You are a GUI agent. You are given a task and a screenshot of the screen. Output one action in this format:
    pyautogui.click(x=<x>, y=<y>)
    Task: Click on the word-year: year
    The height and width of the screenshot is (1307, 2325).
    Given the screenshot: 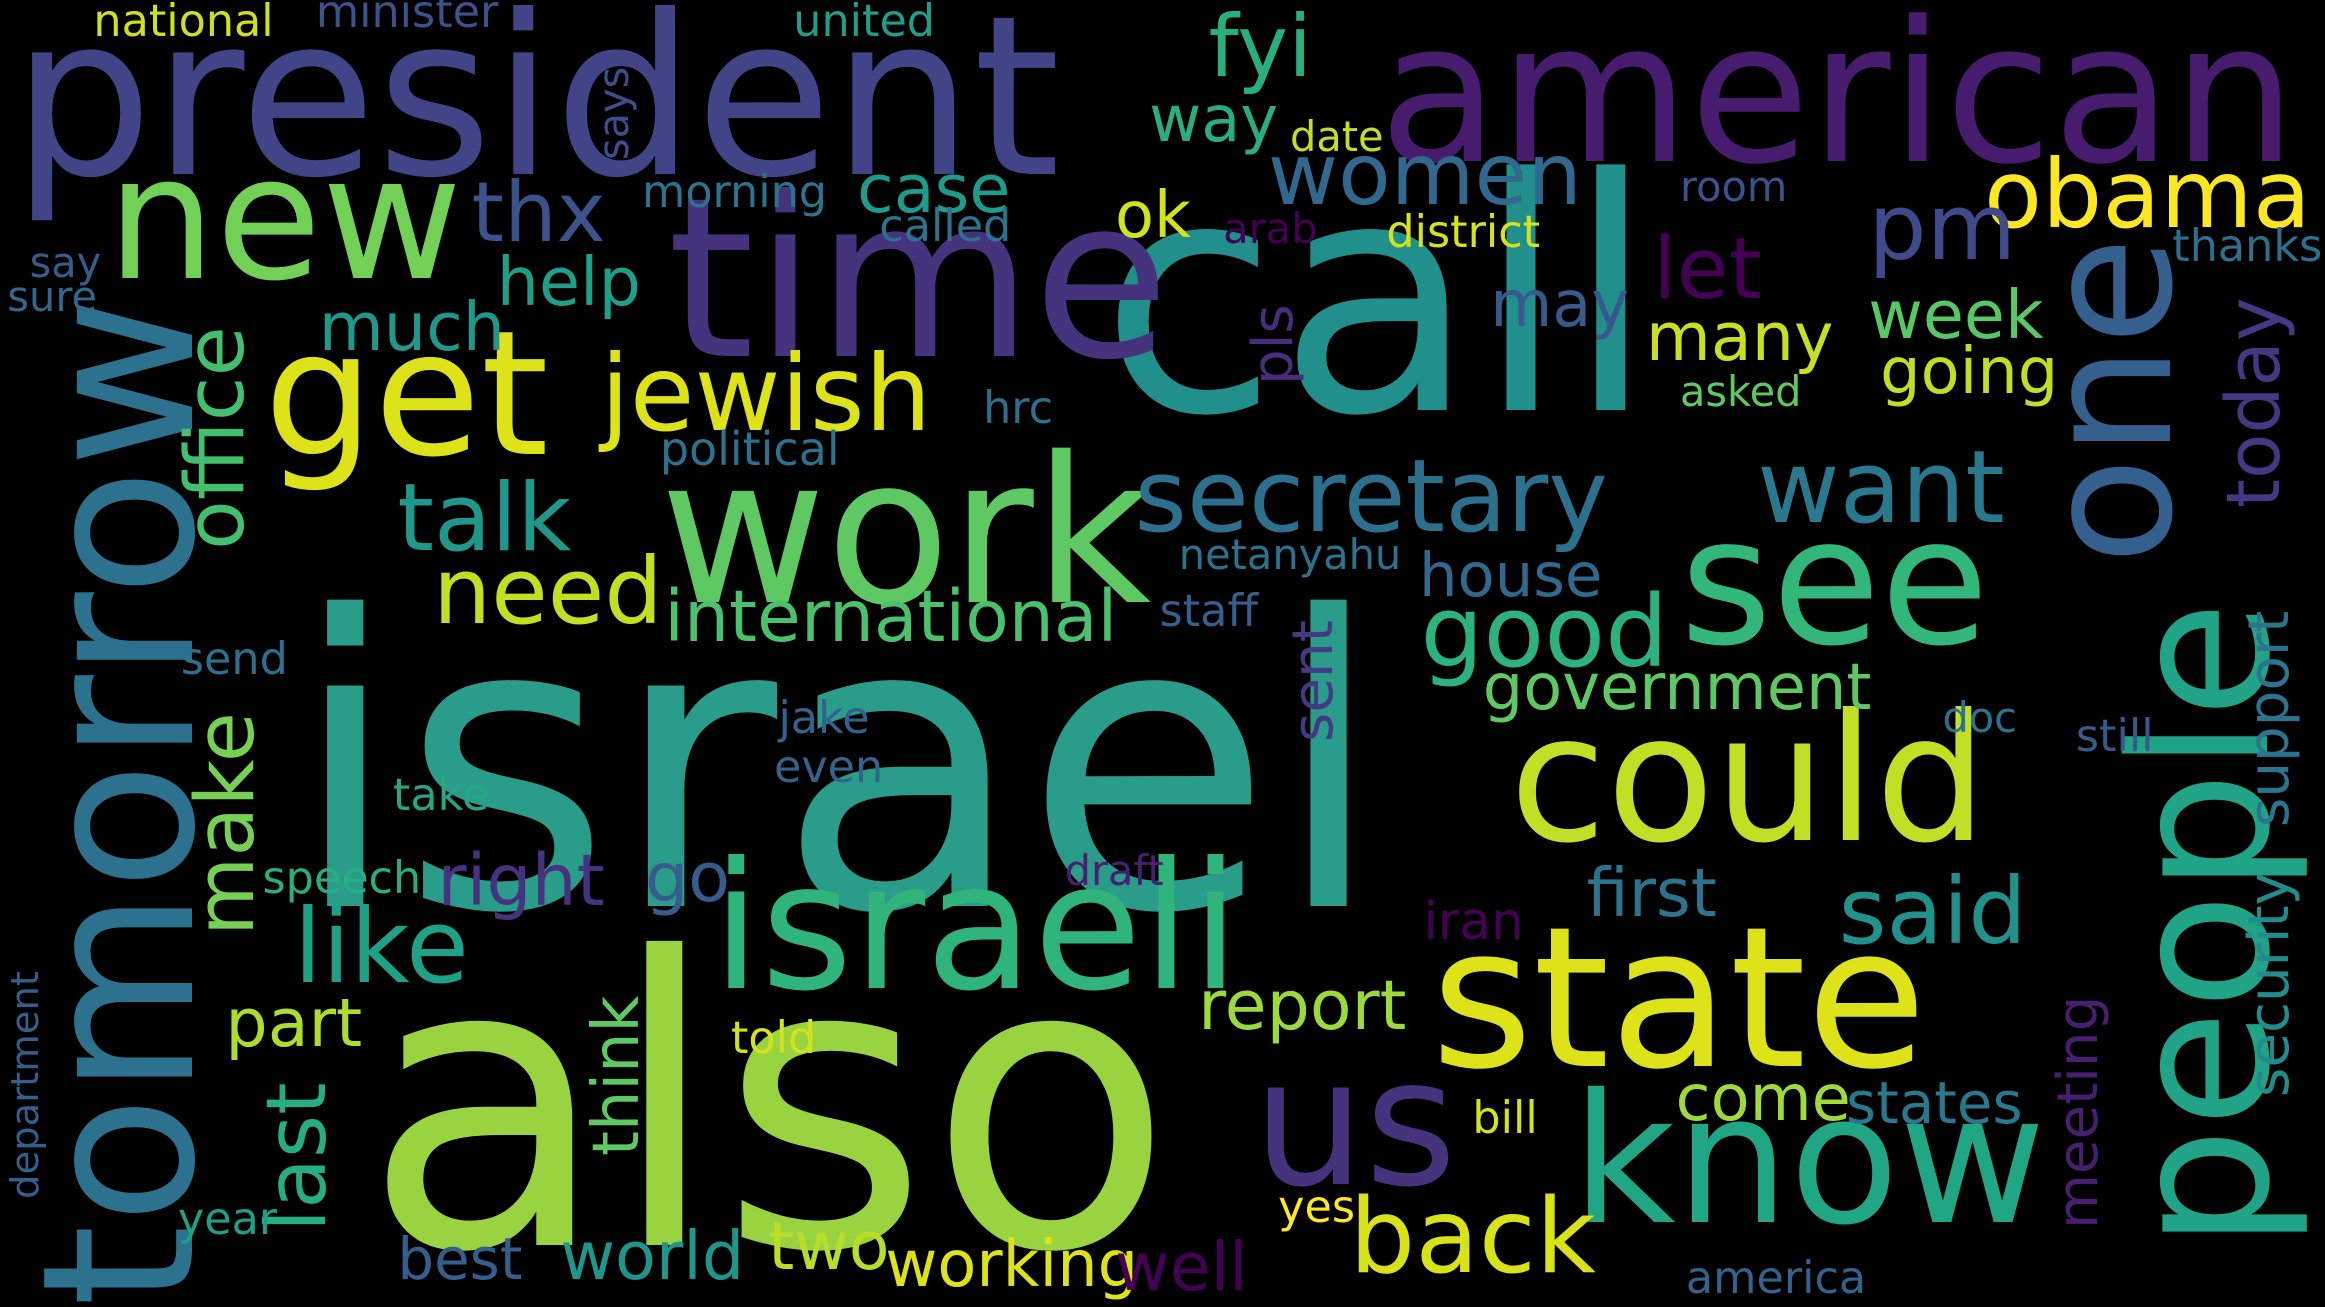 What is the action you would take?
    pyautogui.click(x=227, y=1220)
    